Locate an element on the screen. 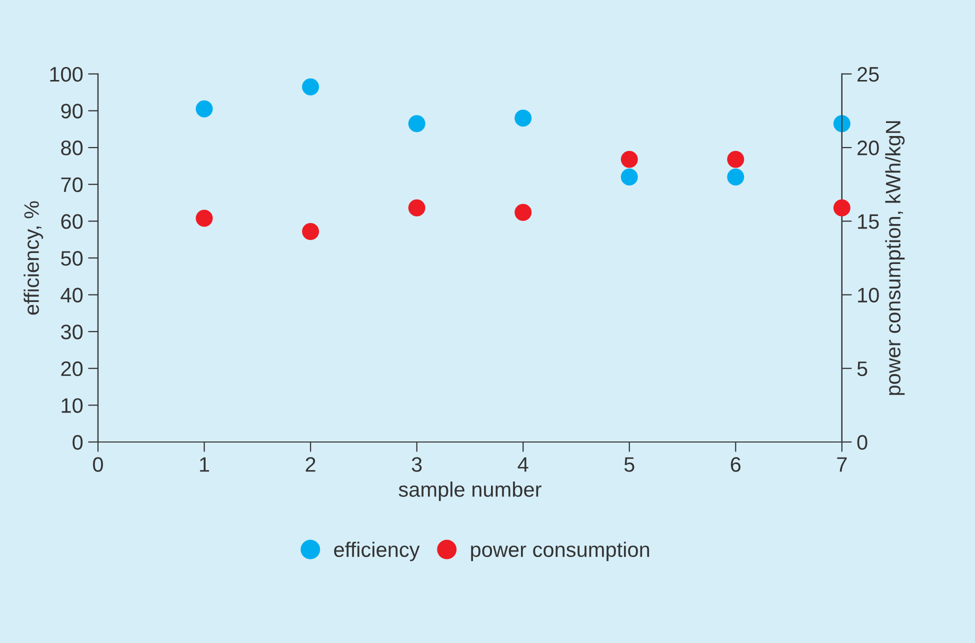 This screenshot has height=643, width=975. x-tick-label: 1 is located at coordinates (205, 464).